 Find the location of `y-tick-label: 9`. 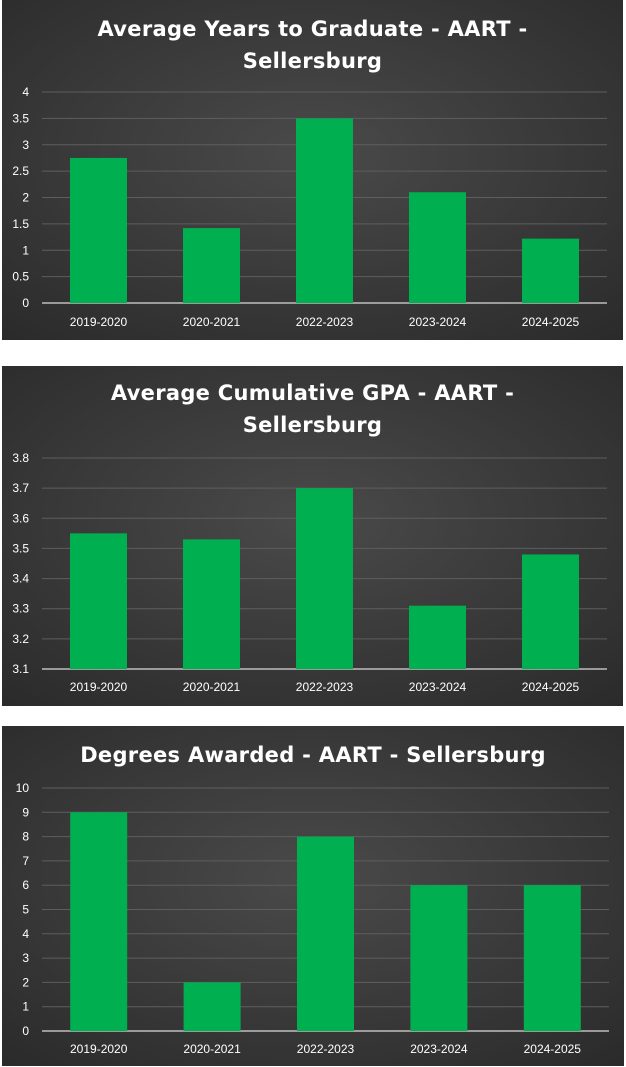

y-tick-label: 9 is located at coordinates (25, 812).